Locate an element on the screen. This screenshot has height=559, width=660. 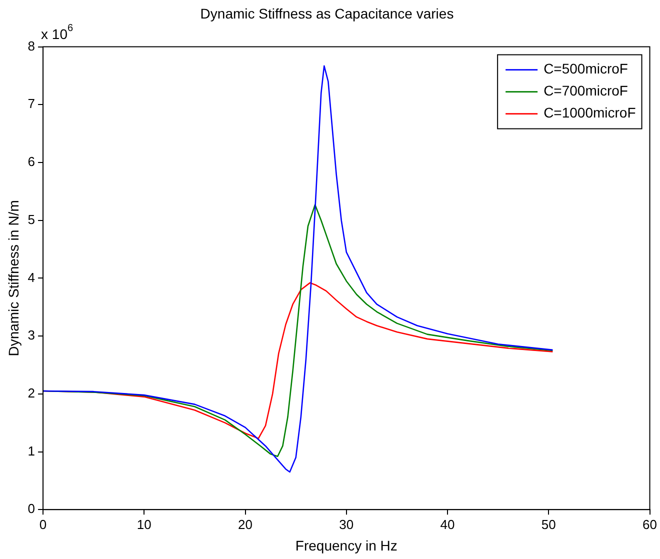
x-tick-label: 40 is located at coordinates (447, 524).